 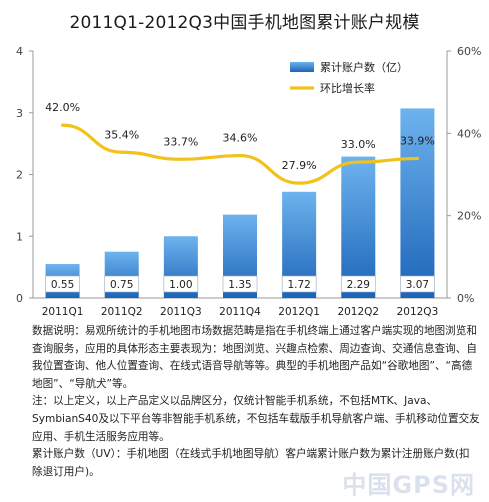 What do you see at coordinates (240, 154) in the screenshot?
I see `growth-rate-line` at bounding box center [240, 154].